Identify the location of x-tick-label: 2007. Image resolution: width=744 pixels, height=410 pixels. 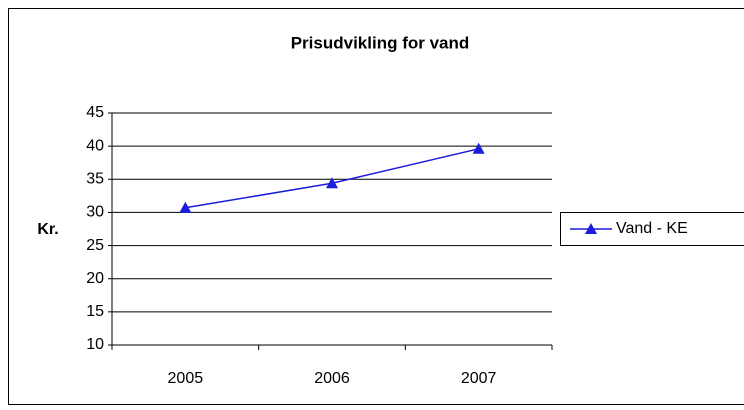
(479, 378).